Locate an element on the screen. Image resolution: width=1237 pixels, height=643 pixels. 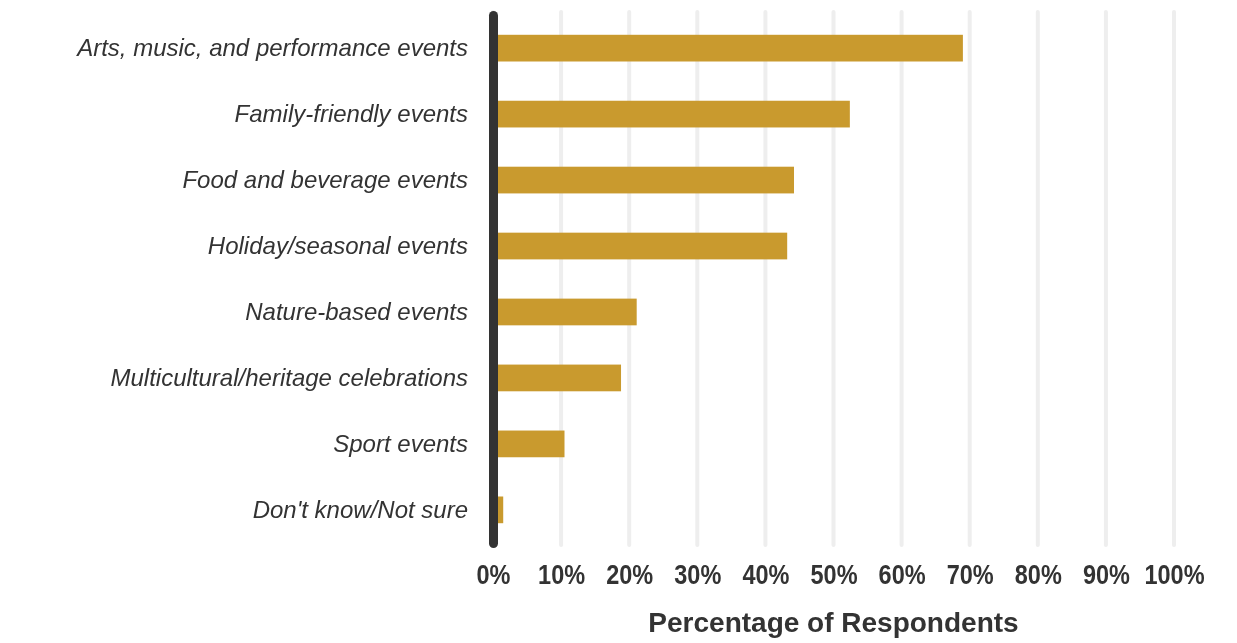
y-tick-label: Family-friendly events is located at coordinates (351, 113).